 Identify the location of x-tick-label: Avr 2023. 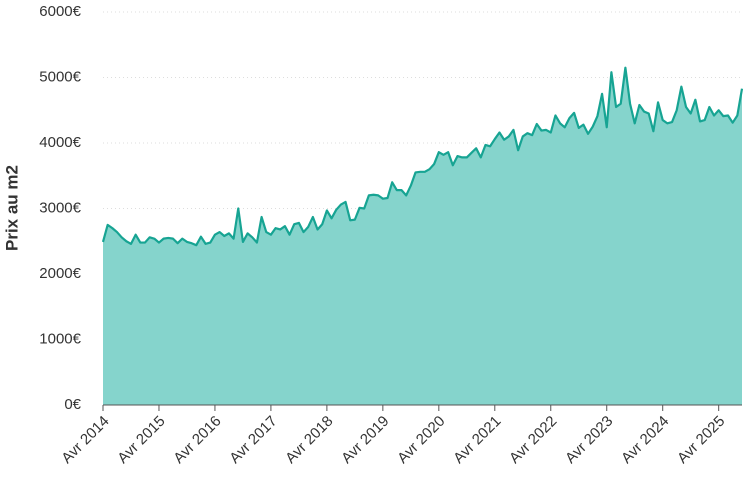
(589, 440).